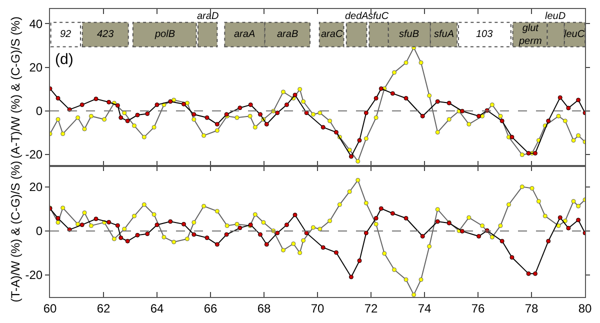 The image size is (600, 323). What do you see at coordinates (36, 23) in the screenshot?
I see `y-tick-label: 40` at bounding box center [36, 23].